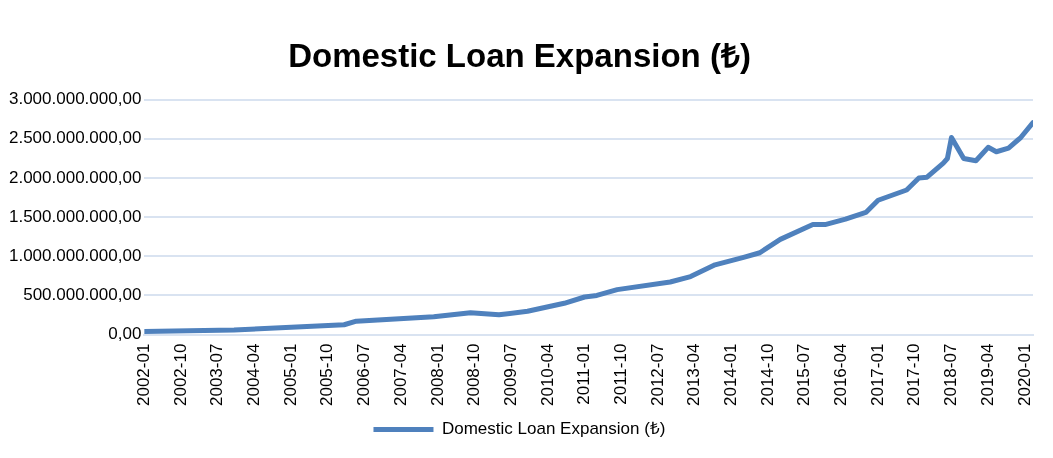  What do you see at coordinates (877, 374) in the screenshot?
I see `x-tick-label: 2017-01` at bounding box center [877, 374].